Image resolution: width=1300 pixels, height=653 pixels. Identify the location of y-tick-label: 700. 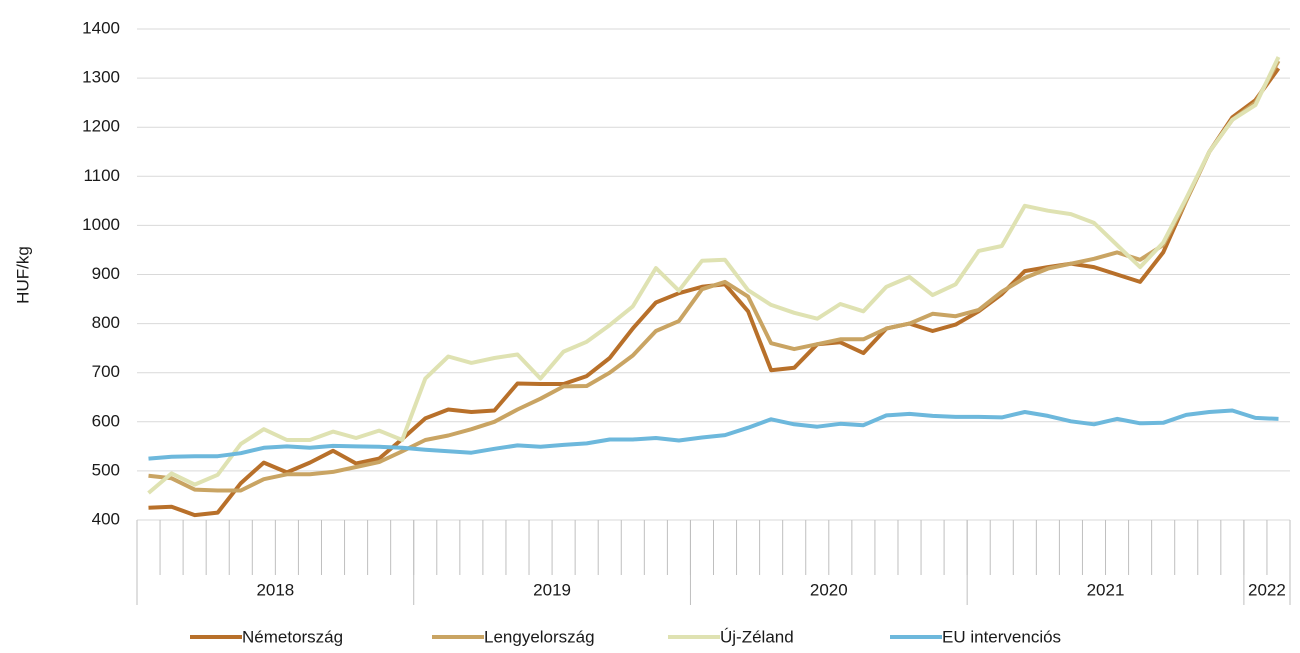
(106, 371).